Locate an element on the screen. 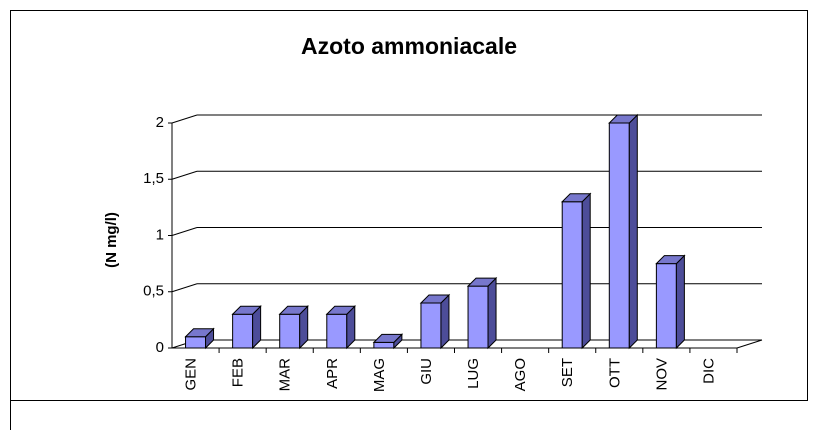 The width and height of the screenshot is (818, 435). y-tick-label: 1,5 is located at coordinates (153, 178).